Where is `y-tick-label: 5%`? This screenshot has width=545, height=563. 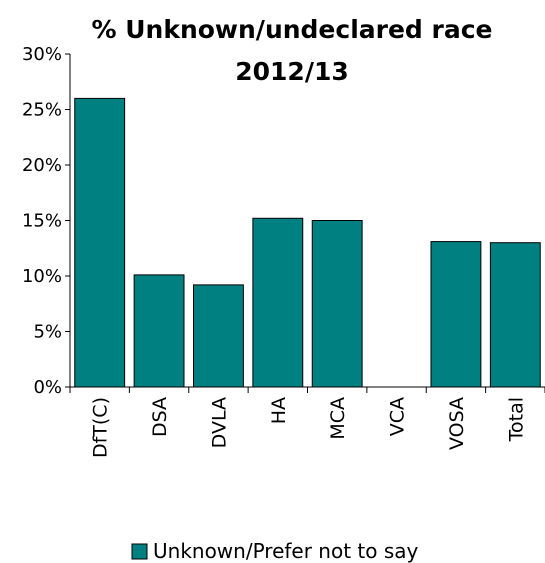
y-tick-label: 5% is located at coordinates (47, 332).